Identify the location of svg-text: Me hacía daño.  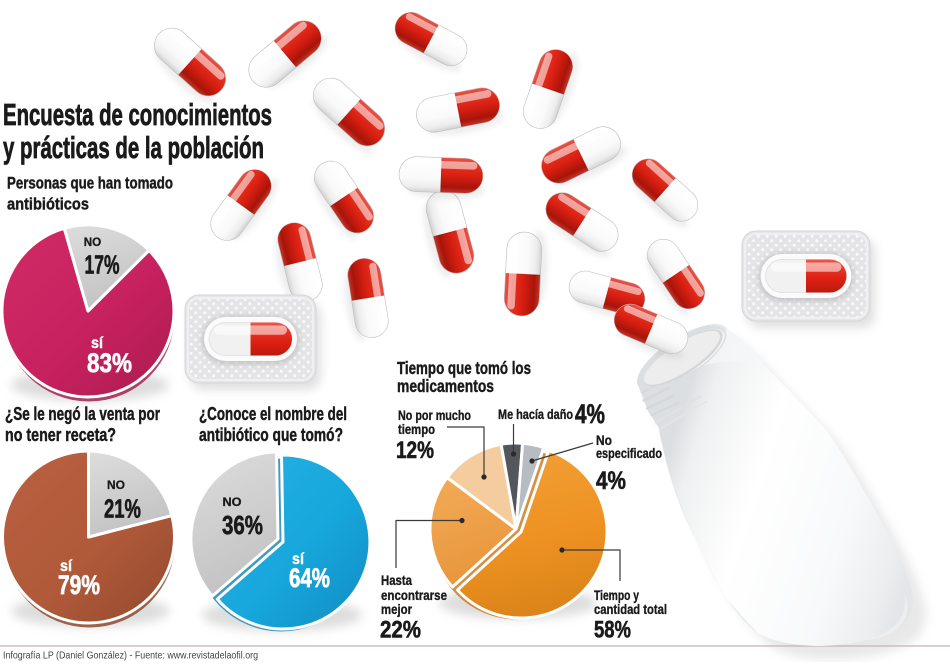
(535, 414).